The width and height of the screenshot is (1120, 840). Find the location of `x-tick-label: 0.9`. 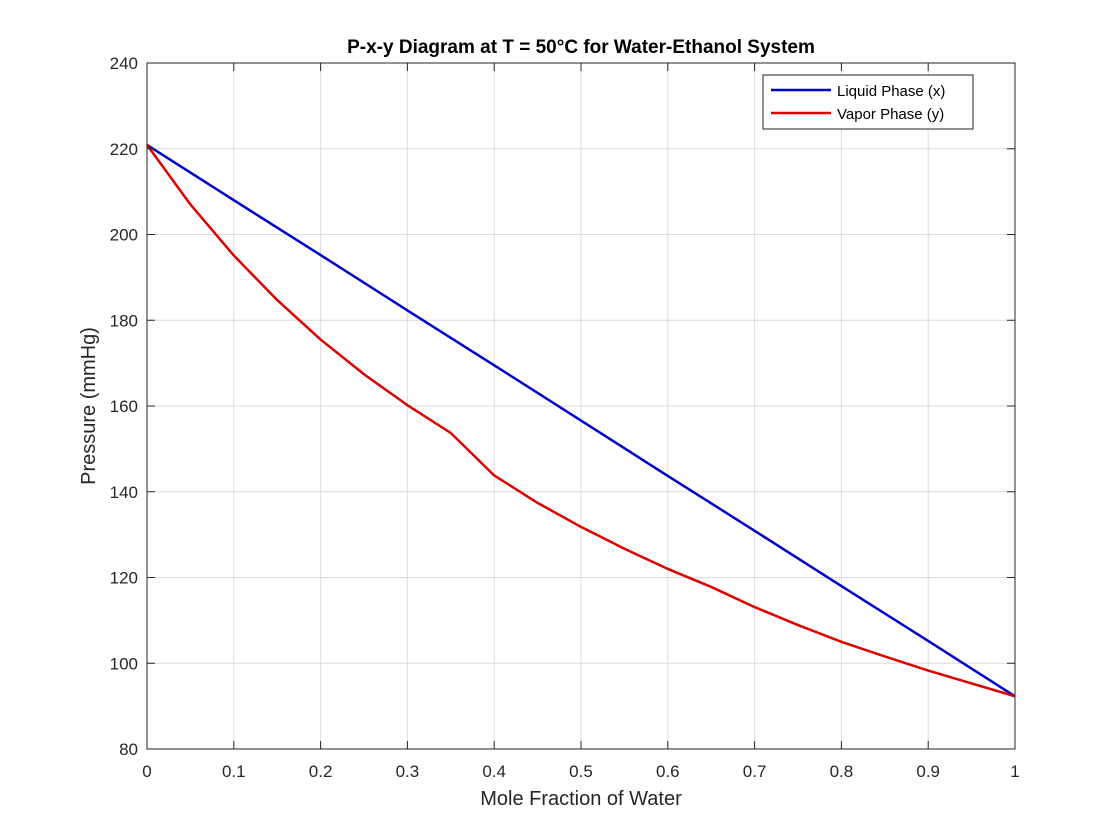

x-tick-label: 0.9 is located at coordinates (928, 771).